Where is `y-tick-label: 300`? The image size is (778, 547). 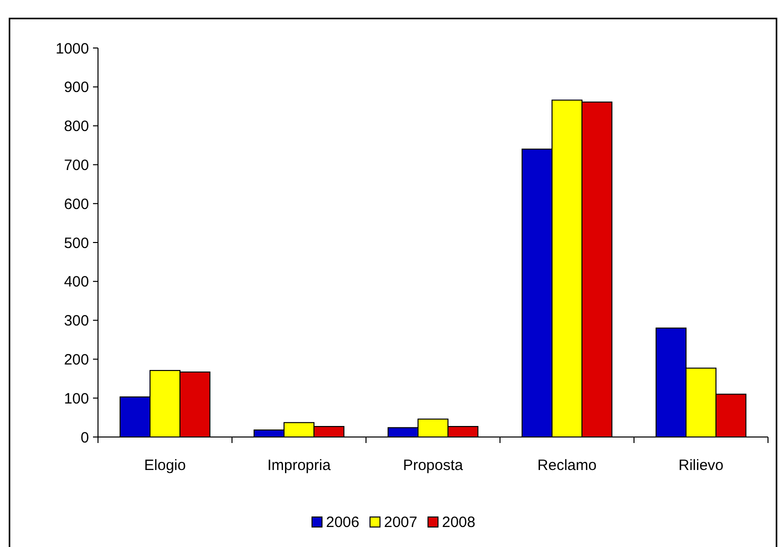 y-tick-label: 300 is located at coordinates (76, 321).